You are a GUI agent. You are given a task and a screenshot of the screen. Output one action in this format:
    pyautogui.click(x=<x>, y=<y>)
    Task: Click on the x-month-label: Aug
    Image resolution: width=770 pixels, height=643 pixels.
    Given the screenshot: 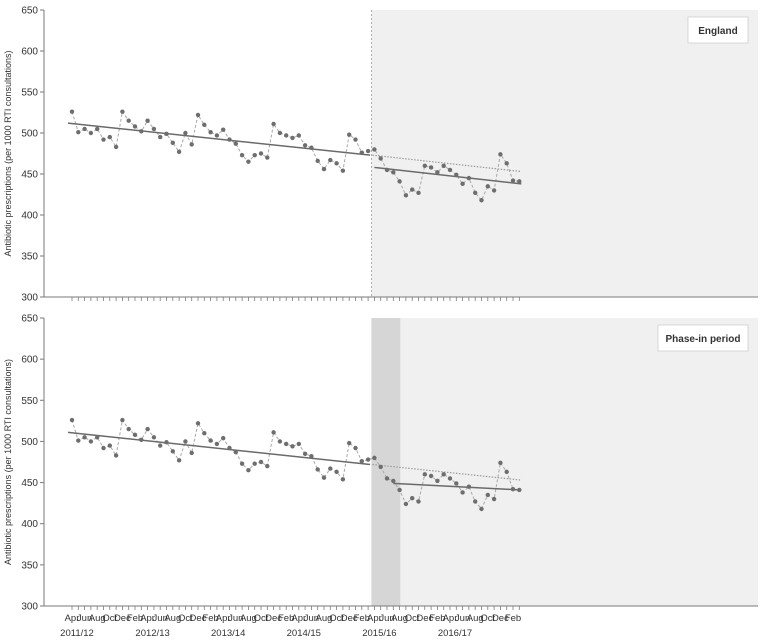 What is the action you would take?
    pyautogui.click(x=248, y=618)
    